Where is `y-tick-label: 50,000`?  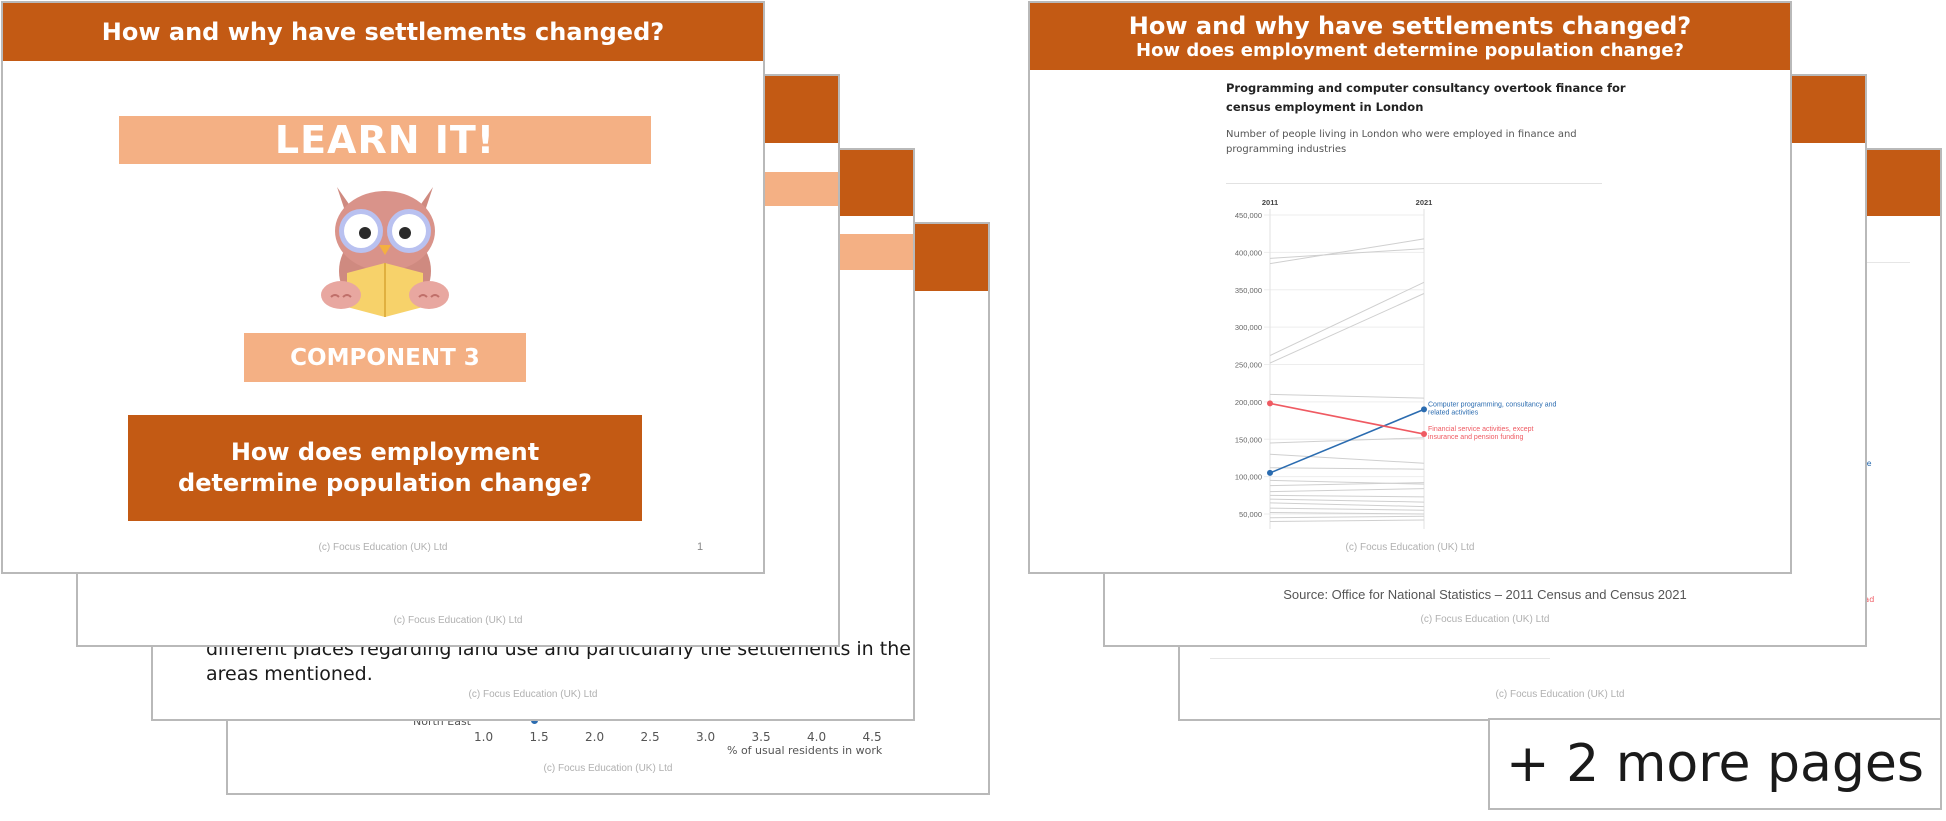 y-tick-label: 50,000 is located at coordinates (1250, 514).